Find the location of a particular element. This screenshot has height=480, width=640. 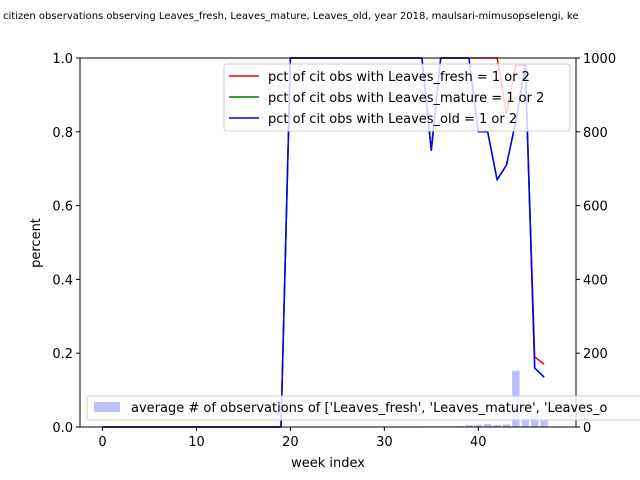

y-tick-label: 0.0 is located at coordinates (62, 428).